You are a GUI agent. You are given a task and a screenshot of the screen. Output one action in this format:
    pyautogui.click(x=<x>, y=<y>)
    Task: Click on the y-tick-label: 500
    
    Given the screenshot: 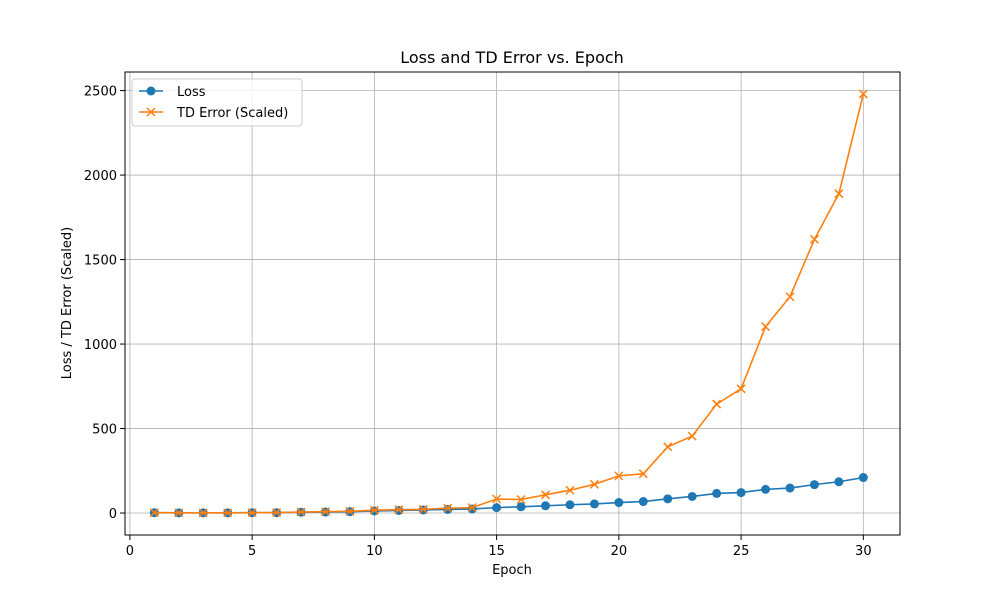 What is the action you would take?
    pyautogui.click(x=104, y=430)
    